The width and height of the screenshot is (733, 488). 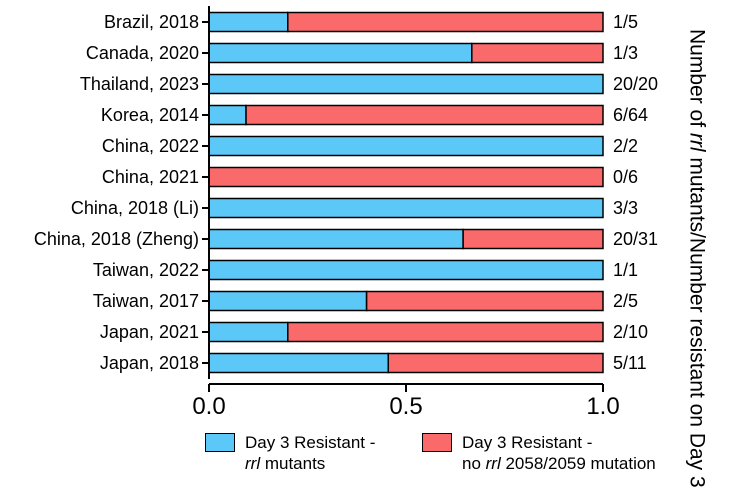 What do you see at coordinates (146, 270) in the screenshot?
I see `category-label: Taiwan, 2022` at bounding box center [146, 270].